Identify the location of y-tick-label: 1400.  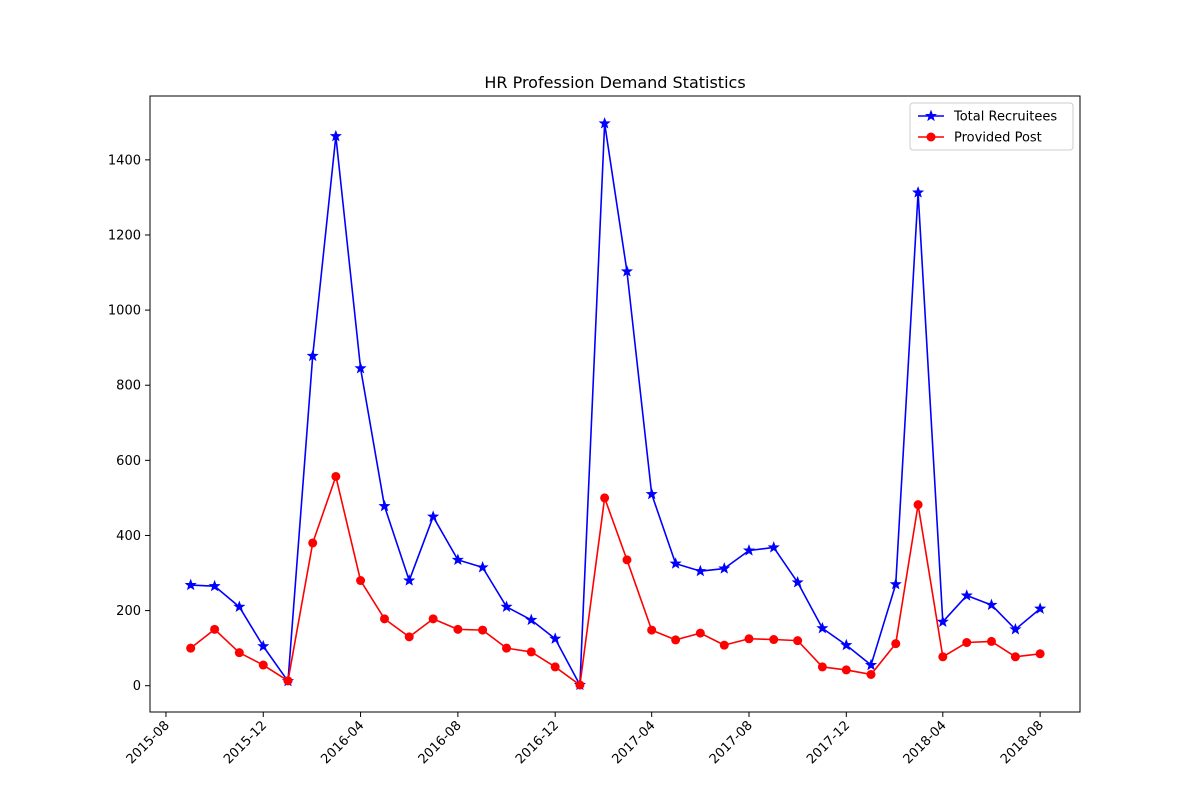
(124, 160).